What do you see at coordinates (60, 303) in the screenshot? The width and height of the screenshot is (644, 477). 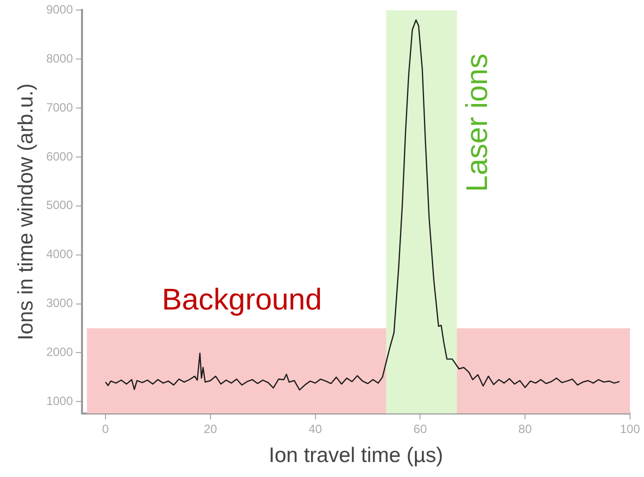 I see `y-tick-label: 3000` at bounding box center [60, 303].